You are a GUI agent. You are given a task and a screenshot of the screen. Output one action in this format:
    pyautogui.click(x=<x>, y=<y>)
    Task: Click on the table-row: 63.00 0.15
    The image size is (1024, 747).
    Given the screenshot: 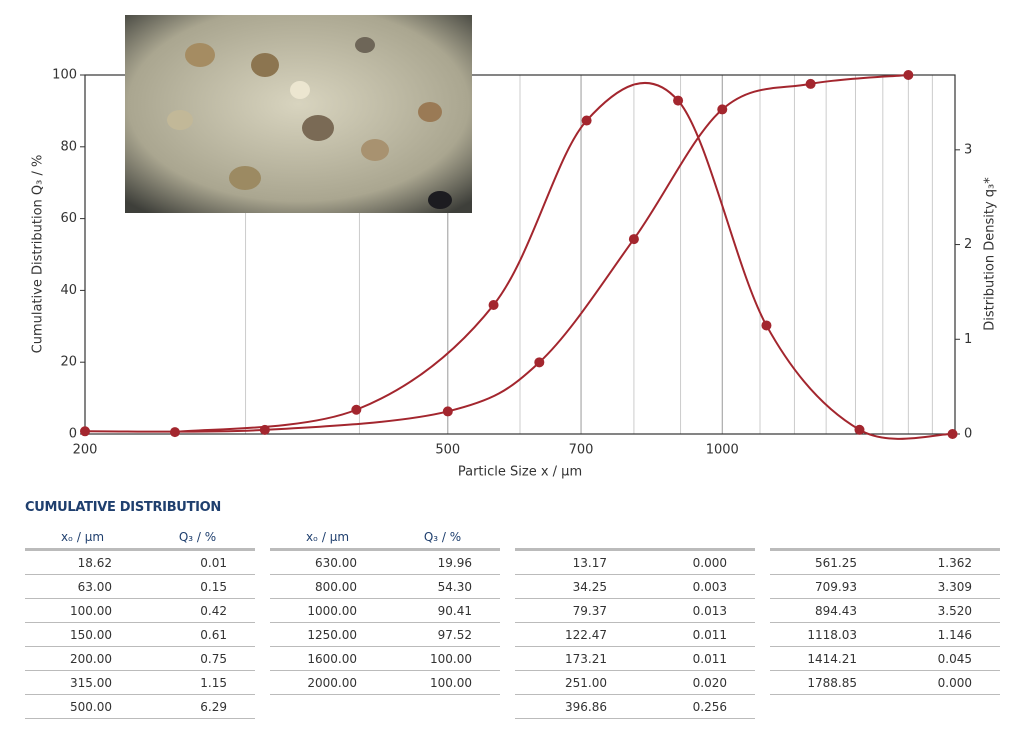 What is the action you would take?
    pyautogui.click(x=140, y=587)
    